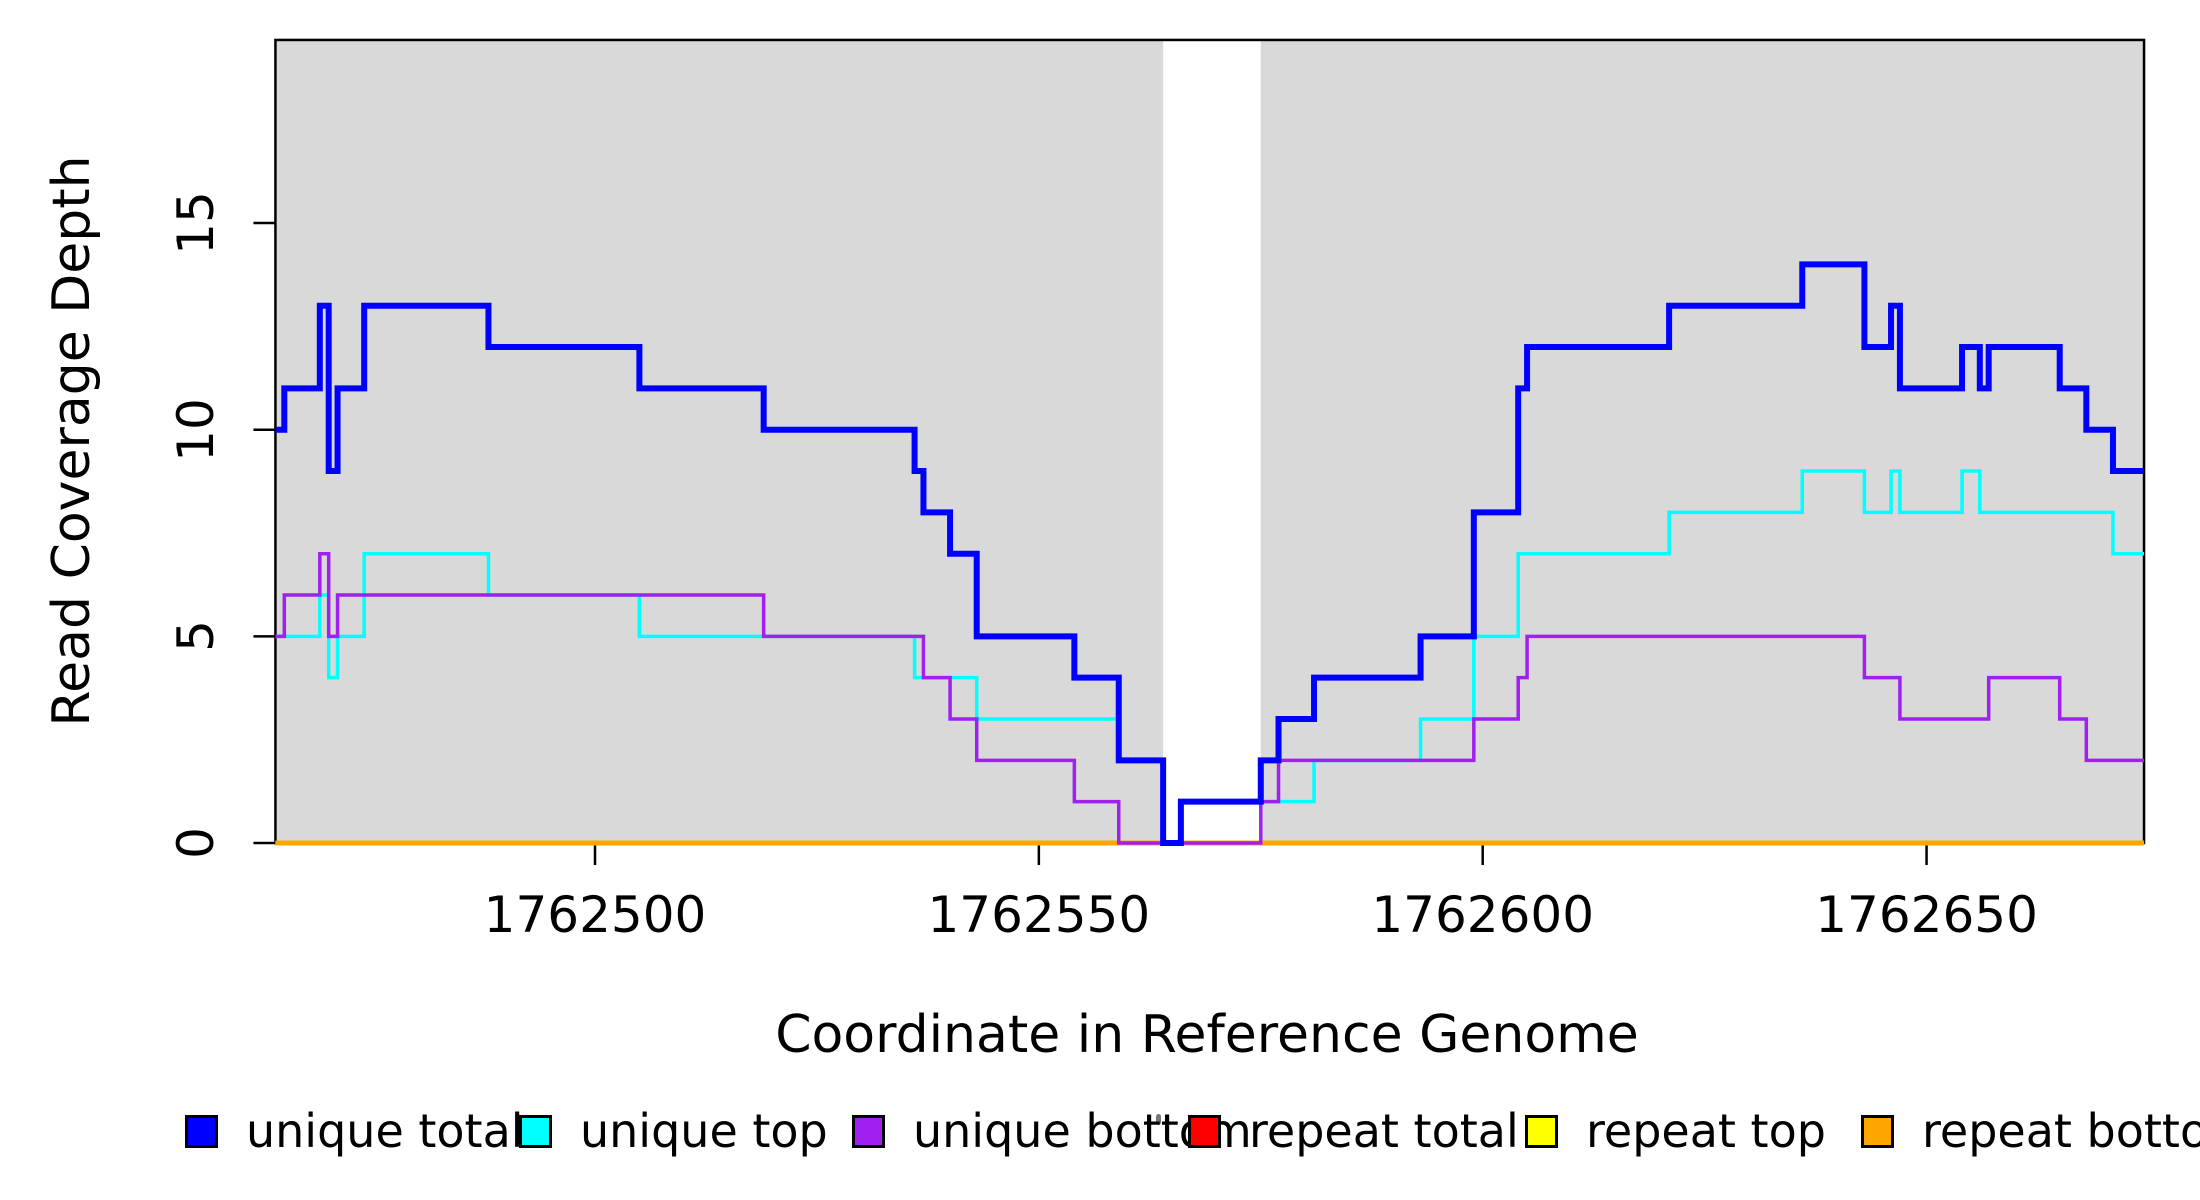  I want to click on unique-bottom-swatch, so click(868, 1131).